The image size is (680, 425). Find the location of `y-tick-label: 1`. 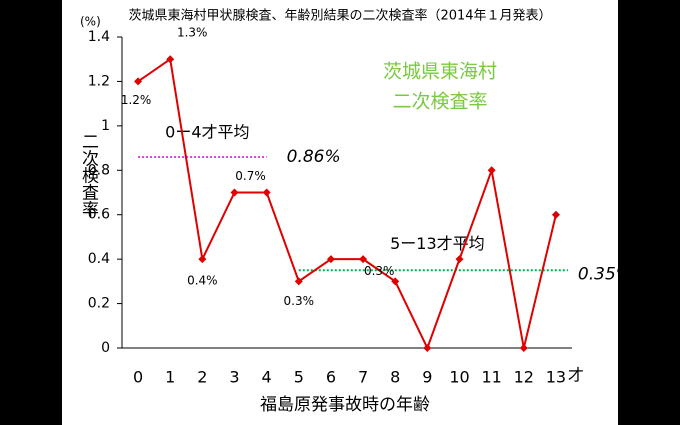

y-tick-label: 1 is located at coordinates (105, 126).